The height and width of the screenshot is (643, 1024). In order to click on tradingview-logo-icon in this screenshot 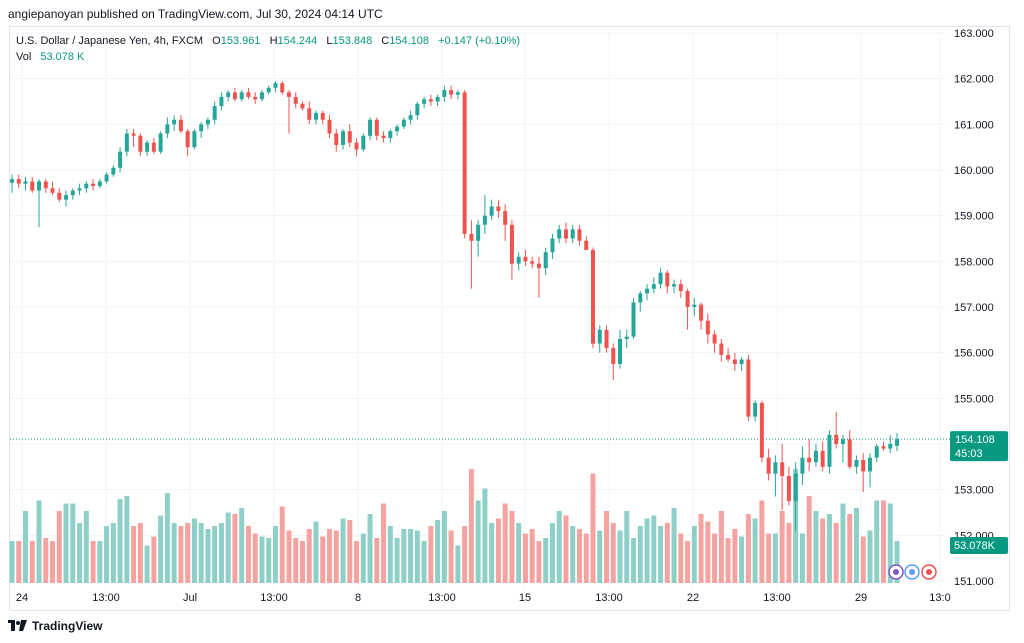, I will do `click(17, 625)`.